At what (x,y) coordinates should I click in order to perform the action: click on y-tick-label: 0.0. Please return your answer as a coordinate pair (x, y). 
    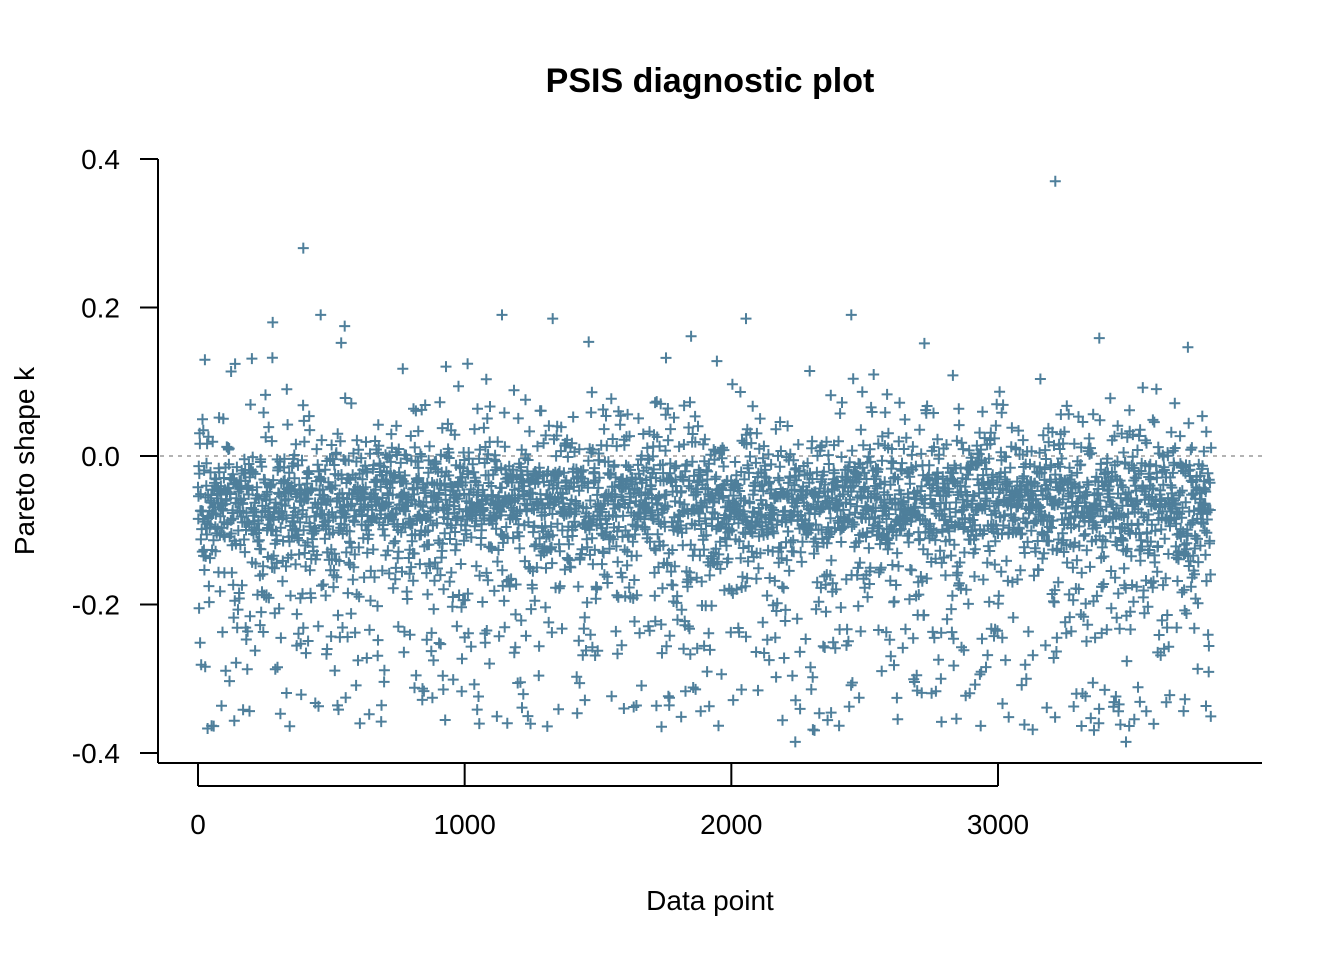
    Looking at the image, I should click on (100, 456).